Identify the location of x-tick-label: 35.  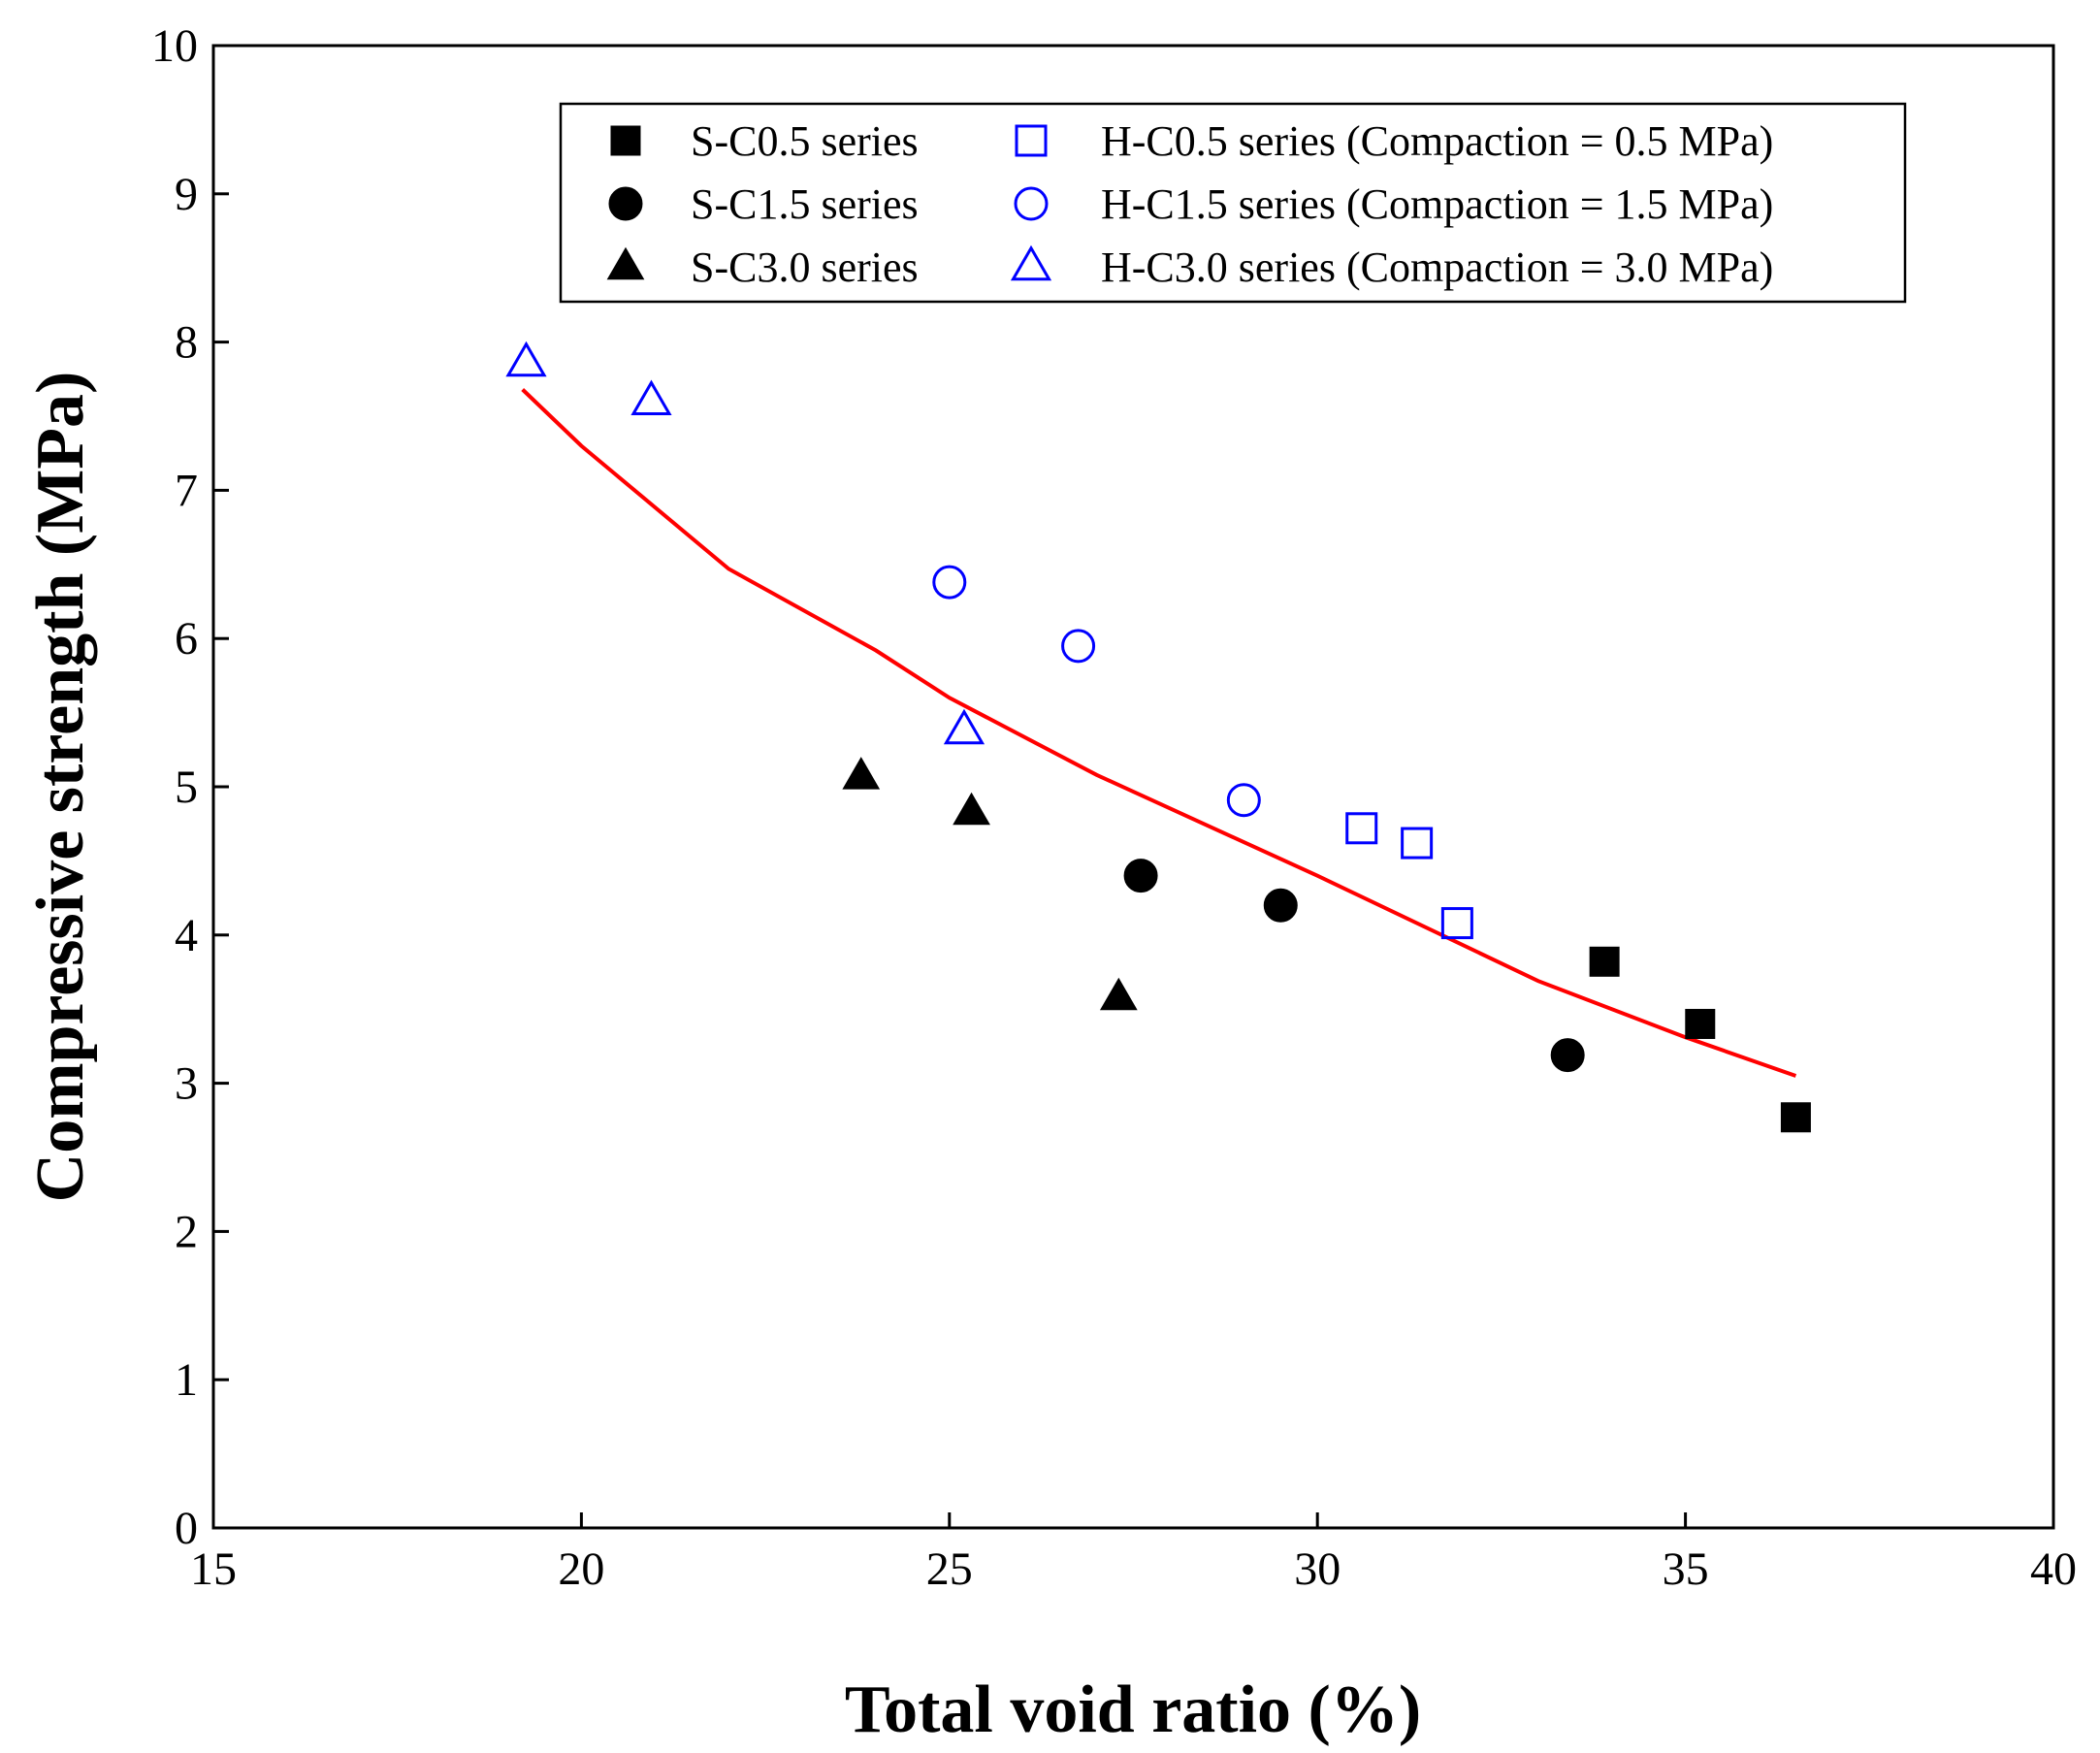
(1686, 1569).